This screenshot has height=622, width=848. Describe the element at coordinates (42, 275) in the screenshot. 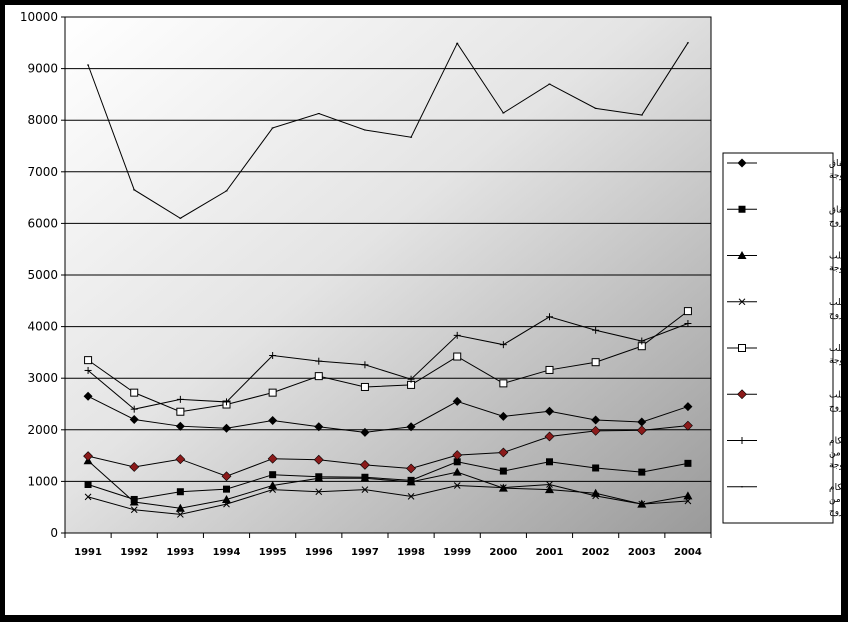

I see `y-tick-label: 5000` at that location.